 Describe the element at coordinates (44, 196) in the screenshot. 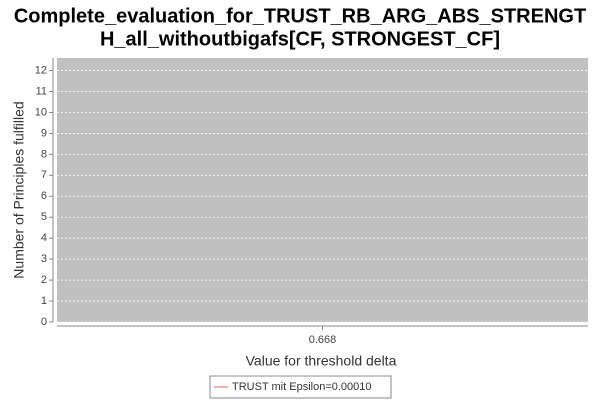

I see `y-tick-label: 6` at that location.